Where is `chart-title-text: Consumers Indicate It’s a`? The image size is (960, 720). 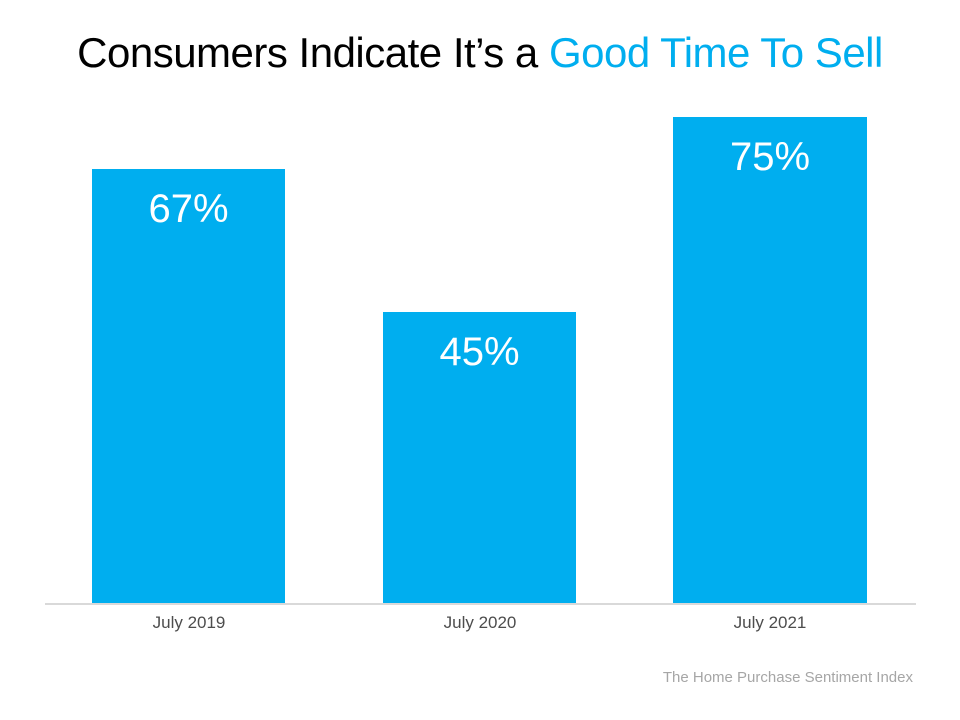 chart-title-text: Consumers Indicate It’s a is located at coordinates (313, 52).